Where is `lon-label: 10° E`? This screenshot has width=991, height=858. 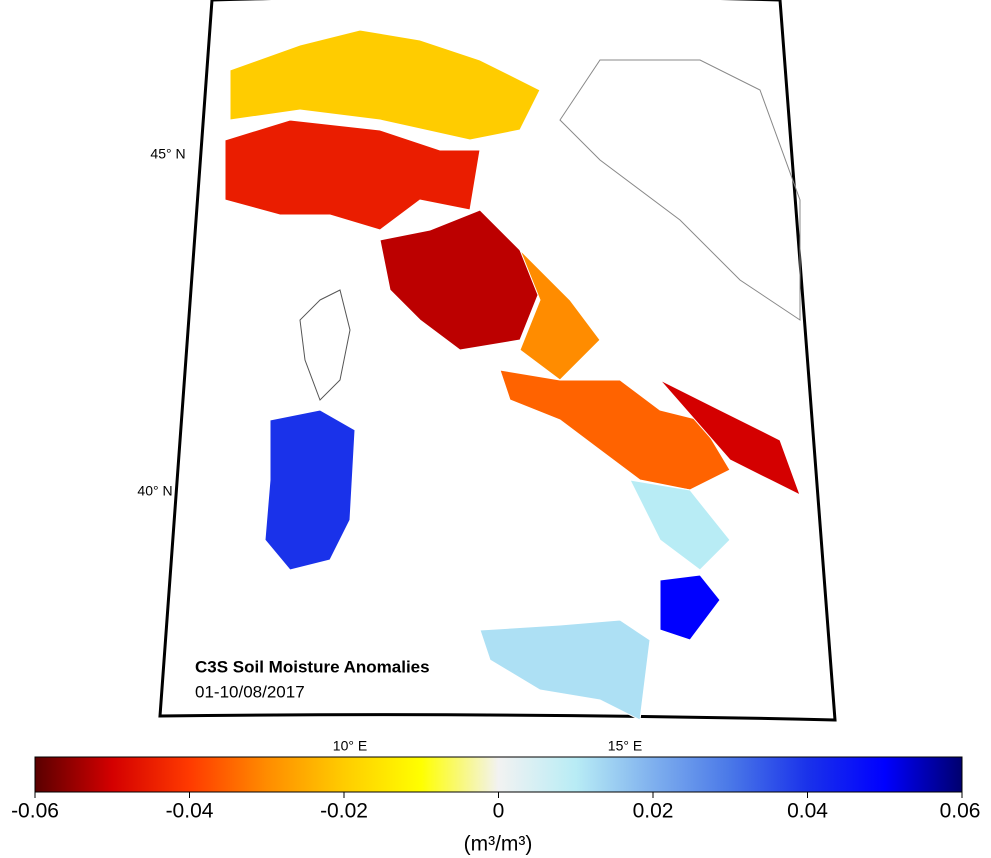 lon-label: 10° E is located at coordinates (350, 746).